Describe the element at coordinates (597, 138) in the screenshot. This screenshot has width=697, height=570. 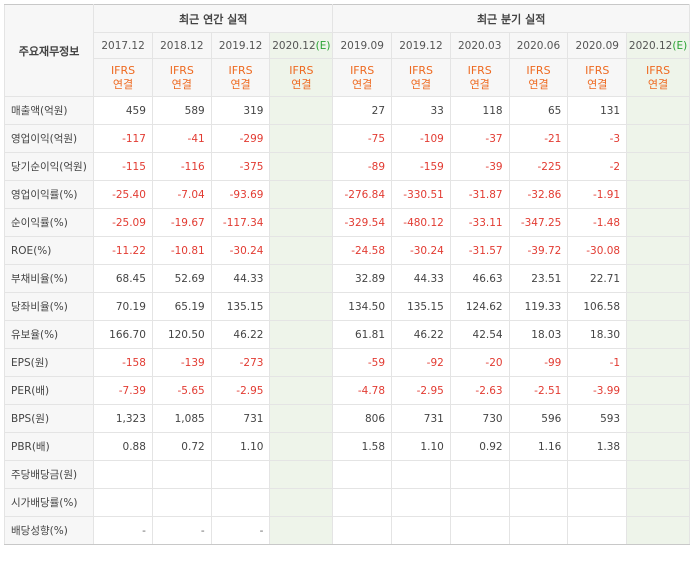
I see `quarter-value-cell: -3` at that location.